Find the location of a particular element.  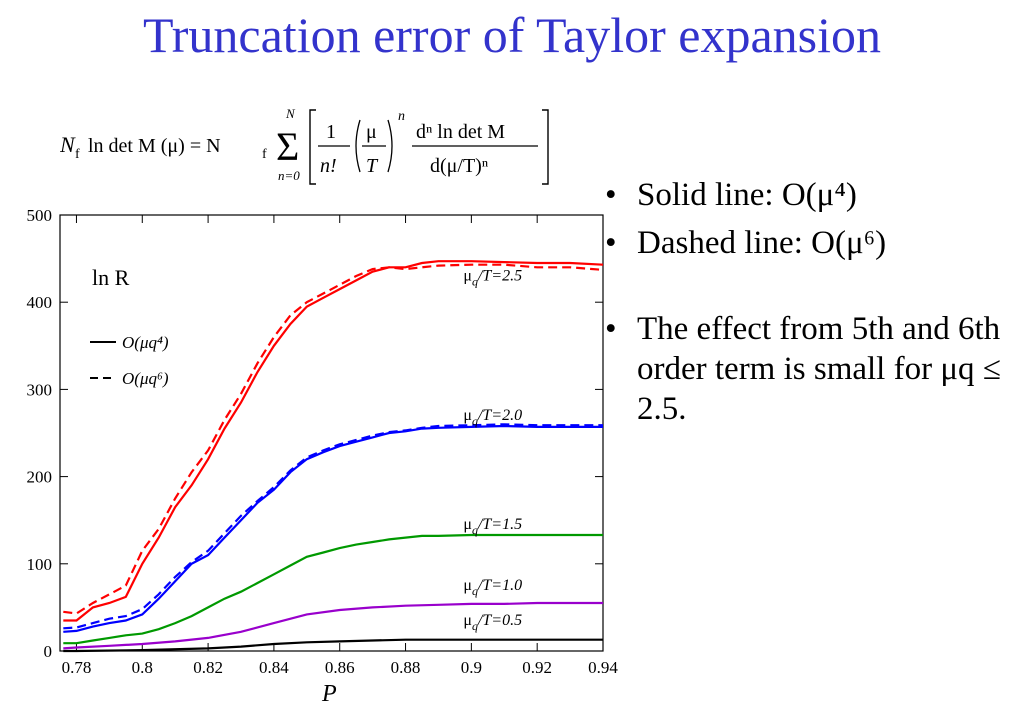

x-tick-label: 0.84 is located at coordinates (274, 667).